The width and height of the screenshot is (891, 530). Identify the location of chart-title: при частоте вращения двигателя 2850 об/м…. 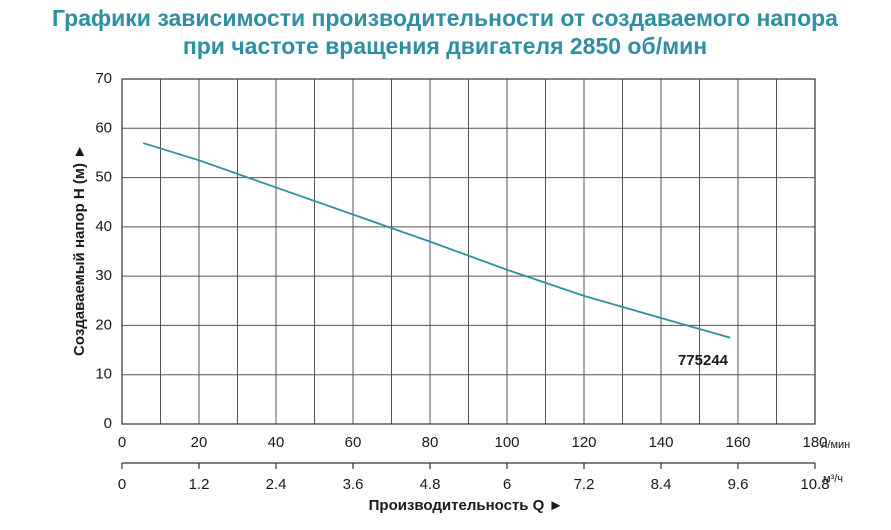
(445, 46).